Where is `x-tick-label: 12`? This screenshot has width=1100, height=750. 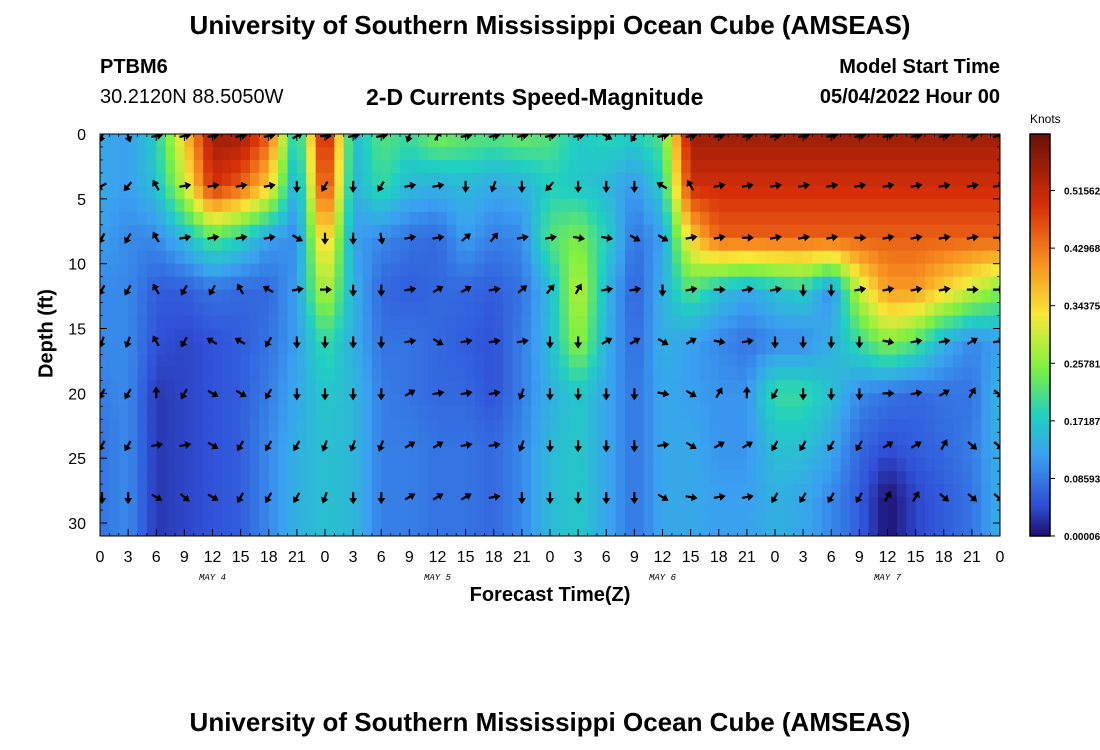
x-tick-label: 12 is located at coordinates (663, 557).